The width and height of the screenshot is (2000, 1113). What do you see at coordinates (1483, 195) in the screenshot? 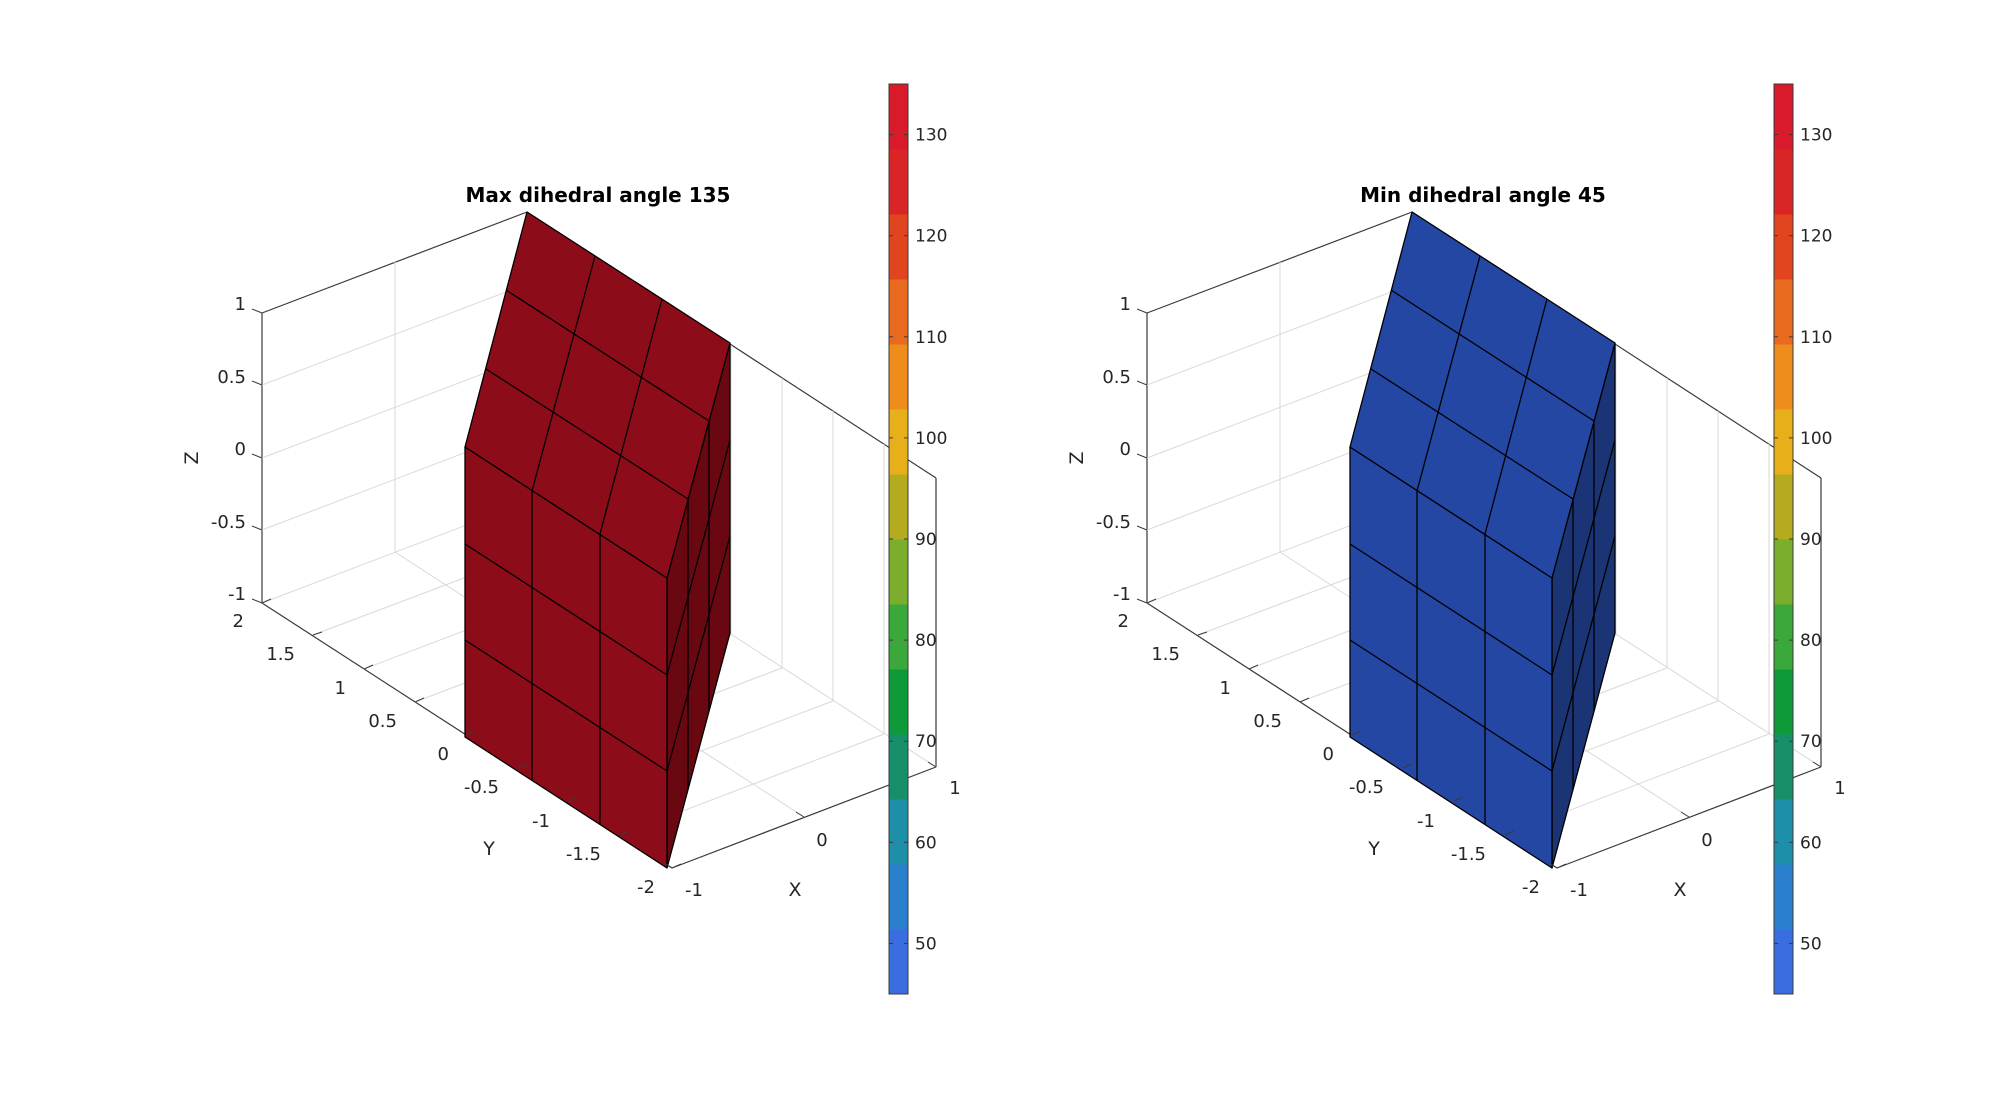
I see `chart-title: Min dihedral angle 45` at bounding box center [1483, 195].